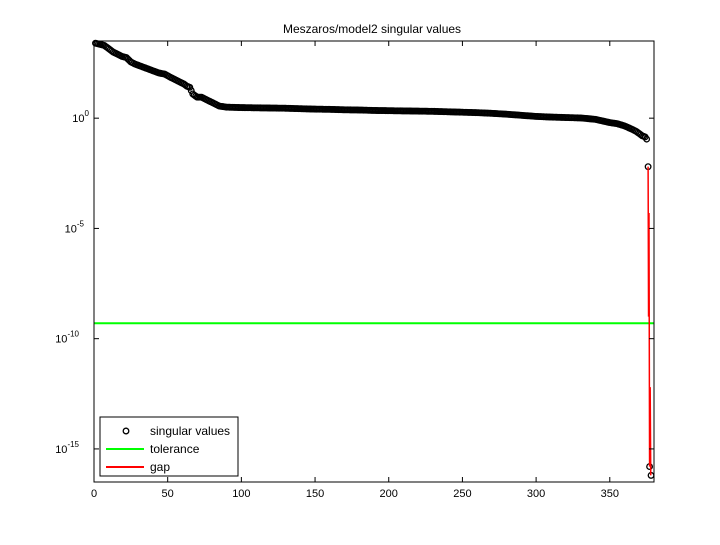  What do you see at coordinates (315, 494) in the screenshot?
I see `x-tick-label: 150` at bounding box center [315, 494].